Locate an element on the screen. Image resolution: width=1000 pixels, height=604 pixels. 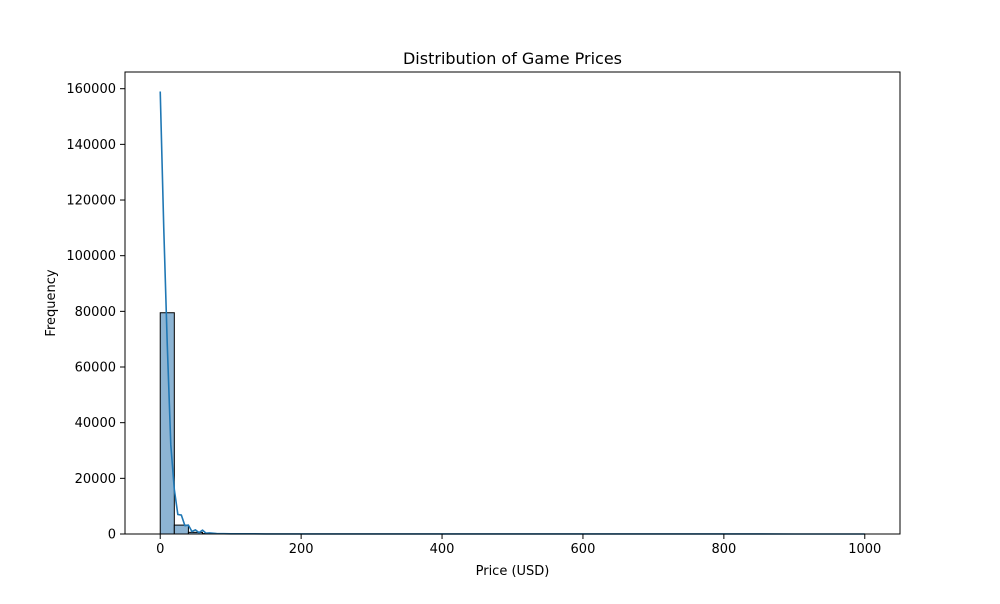
chart-title: Distribution of Game Prices is located at coordinates (512, 58).